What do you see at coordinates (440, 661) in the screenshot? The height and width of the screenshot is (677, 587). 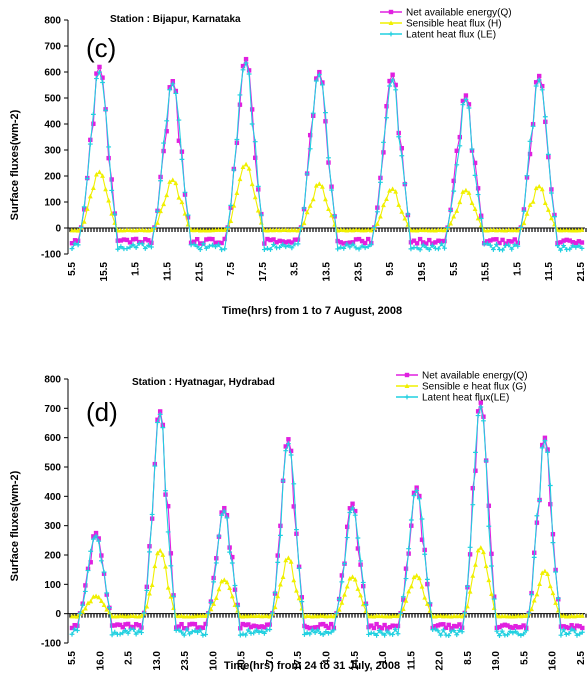 I see `x-tick-label: 22.0` at bounding box center [440, 661].